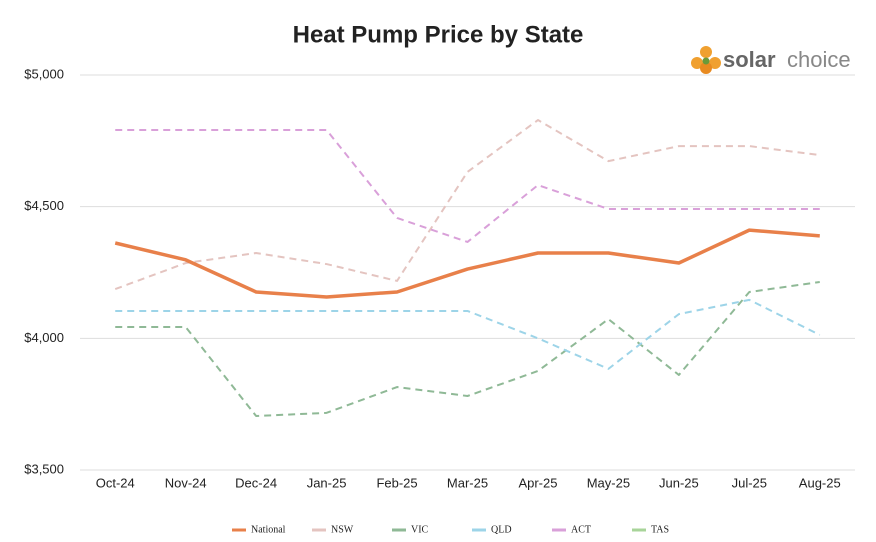 The image size is (876, 542). I want to click on x-tick-label: Feb-25, so click(396, 482).